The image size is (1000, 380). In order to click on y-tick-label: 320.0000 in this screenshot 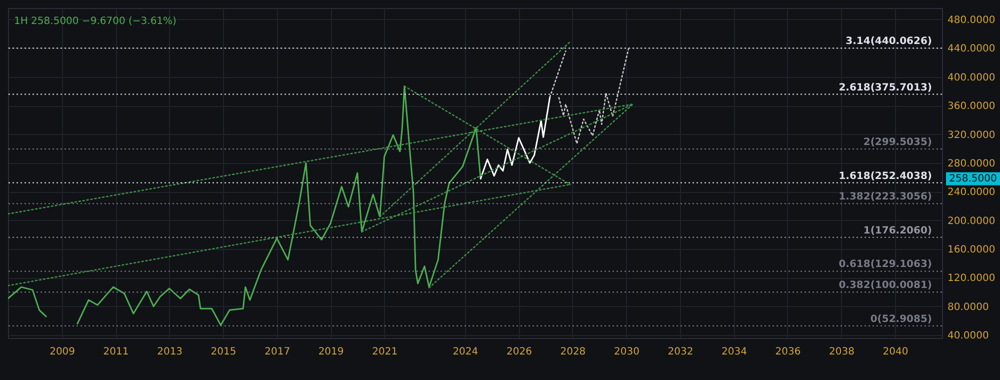, I will do `click(972, 135)`.